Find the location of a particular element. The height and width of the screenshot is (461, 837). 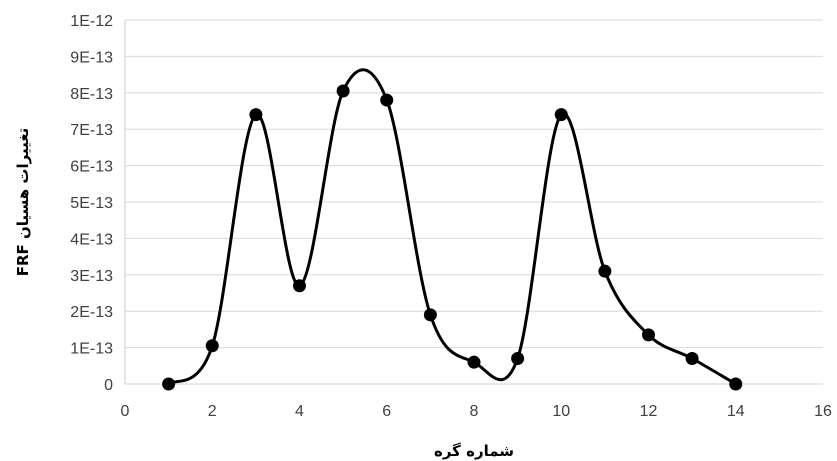

y-tick-label: 5E-13 is located at coordinates (91, 203).